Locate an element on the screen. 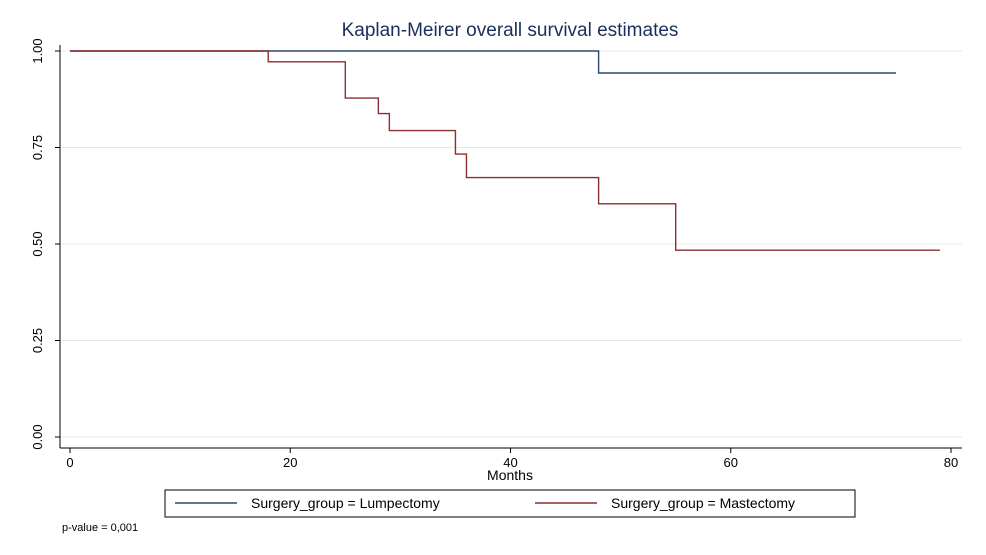  legend-box is located at coordinates (510, 503).